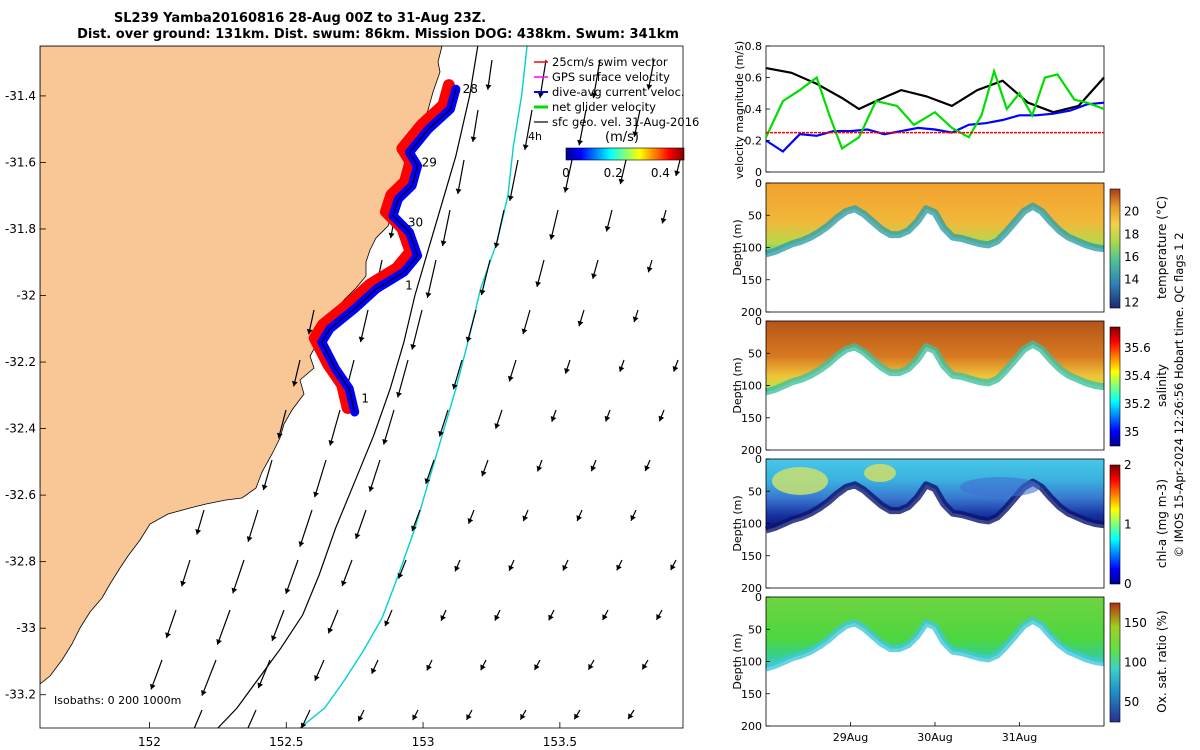 The image size is (1200, 750). I want to click on velocity-y-tick-label: 0.6, so click(754, 78).